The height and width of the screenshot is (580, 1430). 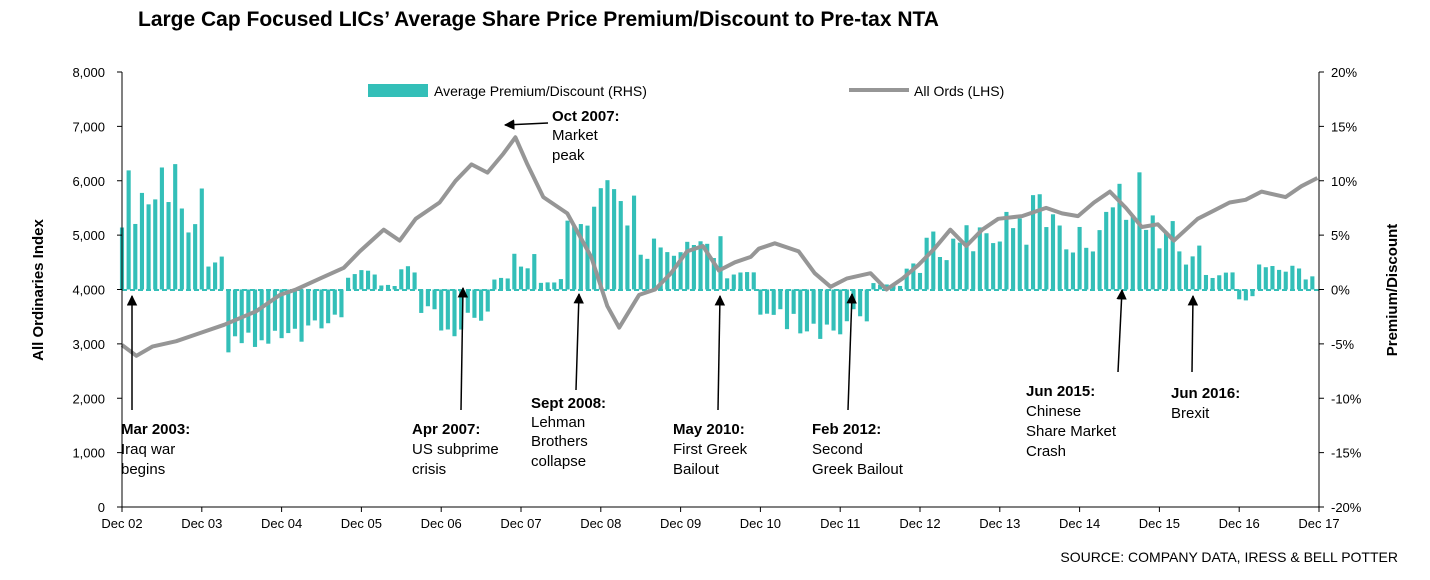 I want to click on y-left-tick-label: 2,000, so click(x=88, y=398).